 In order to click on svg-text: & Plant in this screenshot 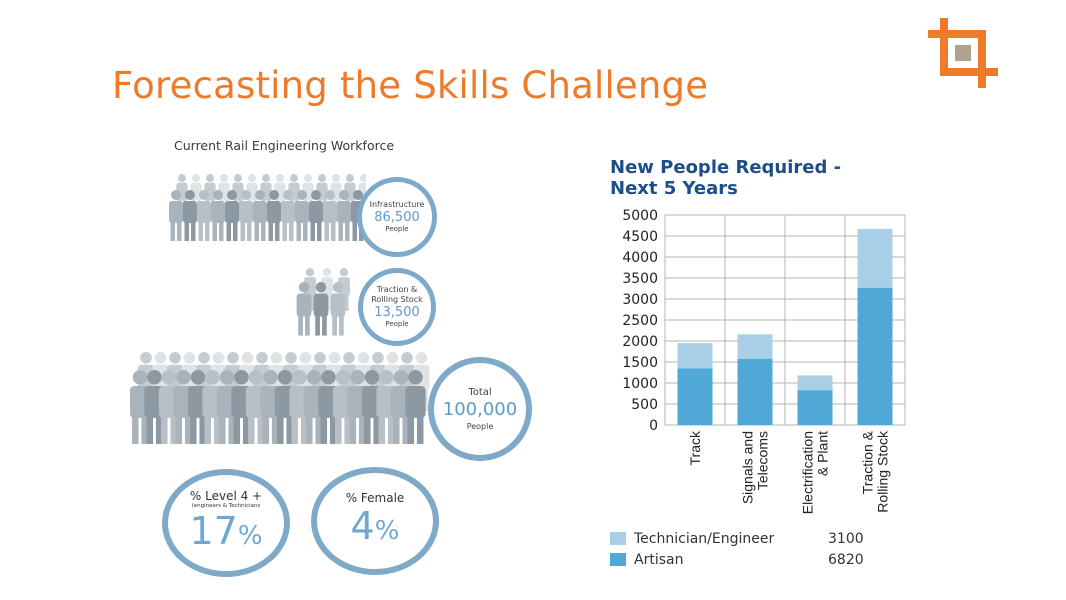, I will do `click(823, 453)`.